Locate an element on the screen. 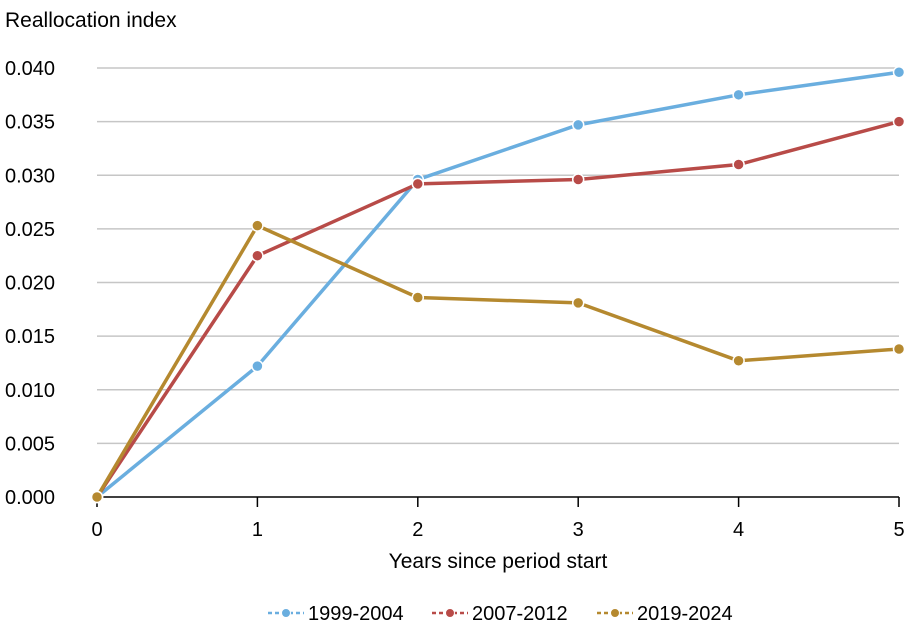  x-tick-labels: 0 1 2 3 4 5 is located at coordinates (497, 530).